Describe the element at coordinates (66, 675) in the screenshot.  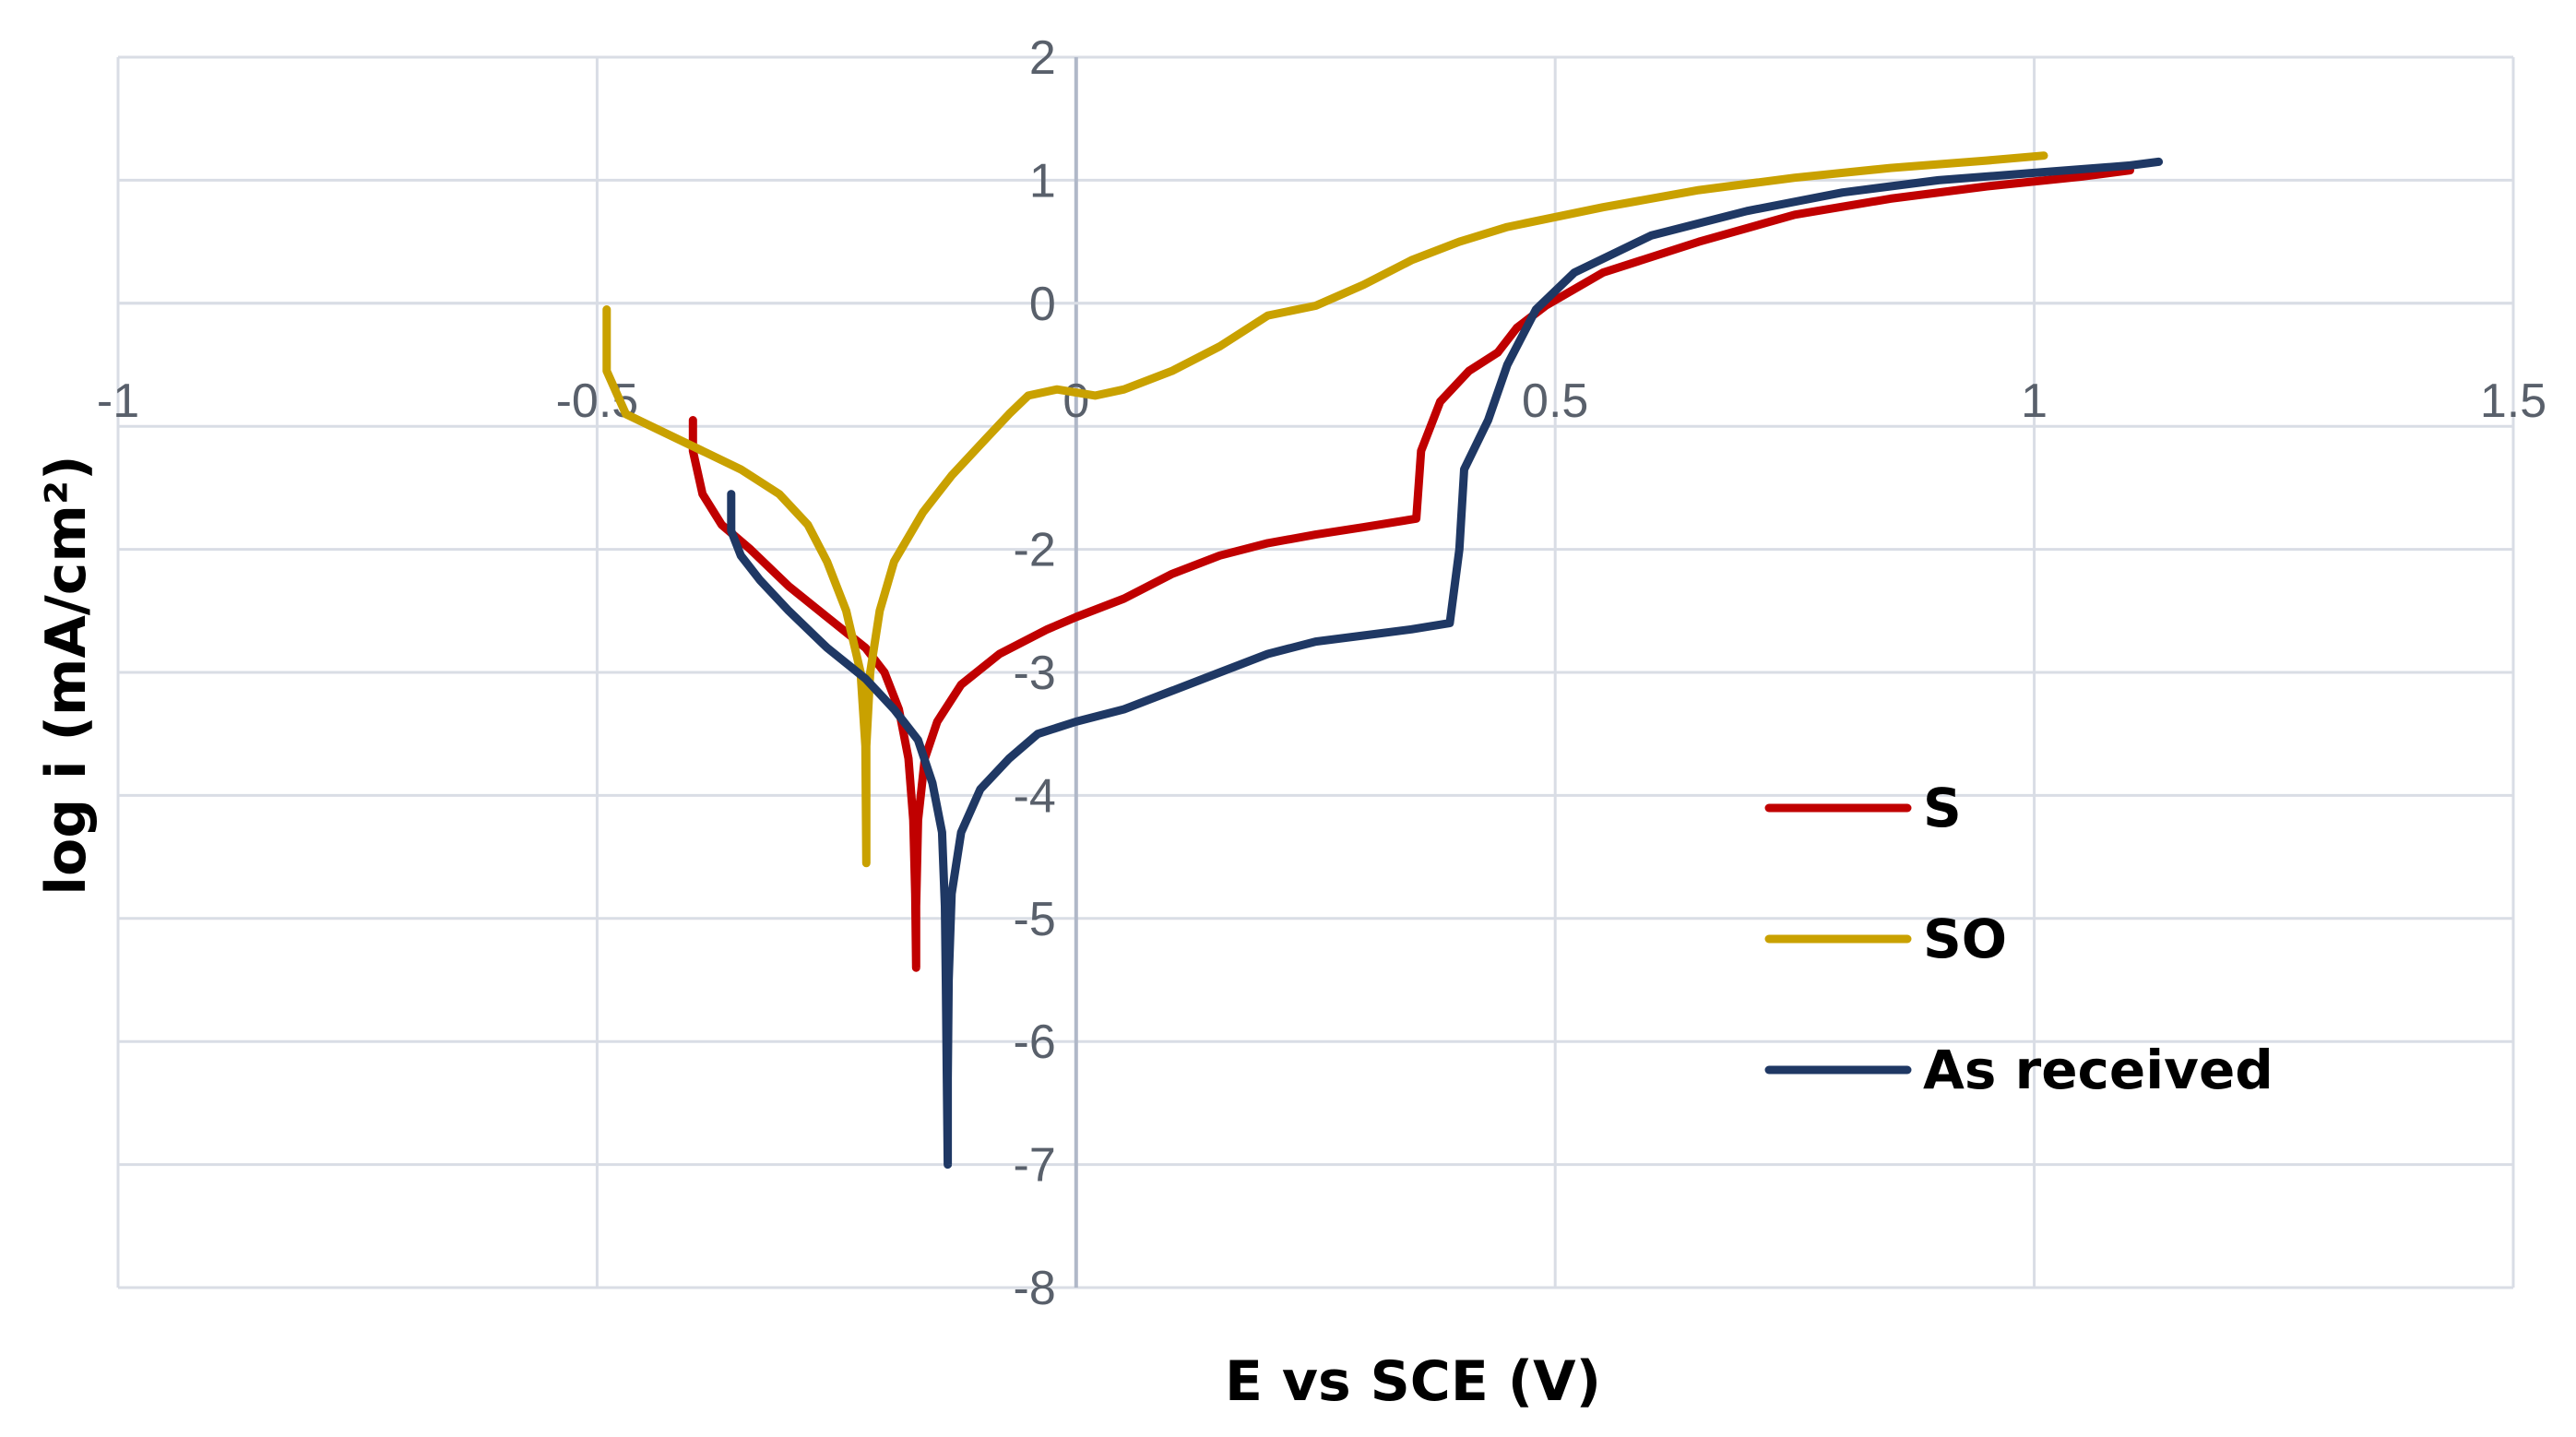
I see `y-axis-title: log i (mA/cm²)` at that location.